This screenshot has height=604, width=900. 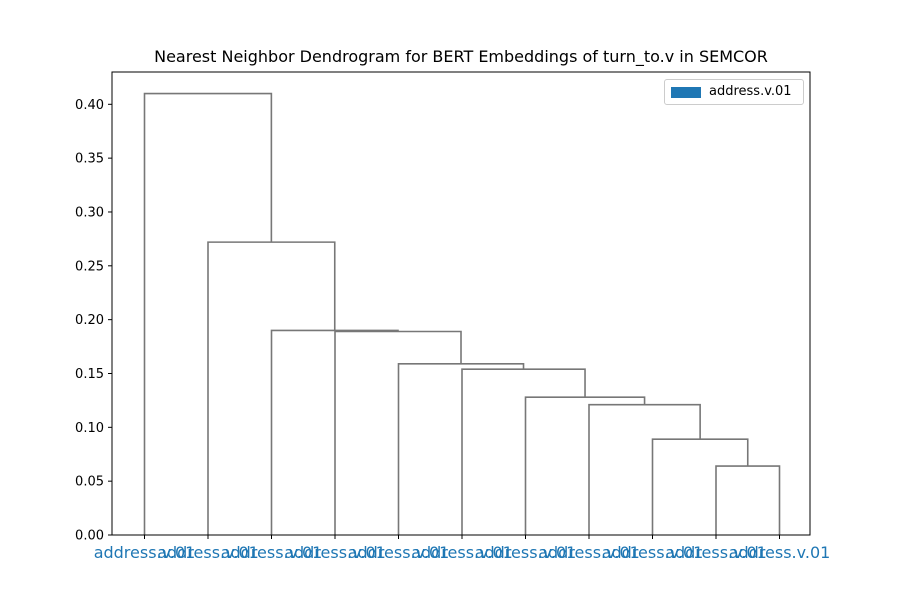 I want to click on leaf-label-4: address.v.01, so click(x=399, y=552).